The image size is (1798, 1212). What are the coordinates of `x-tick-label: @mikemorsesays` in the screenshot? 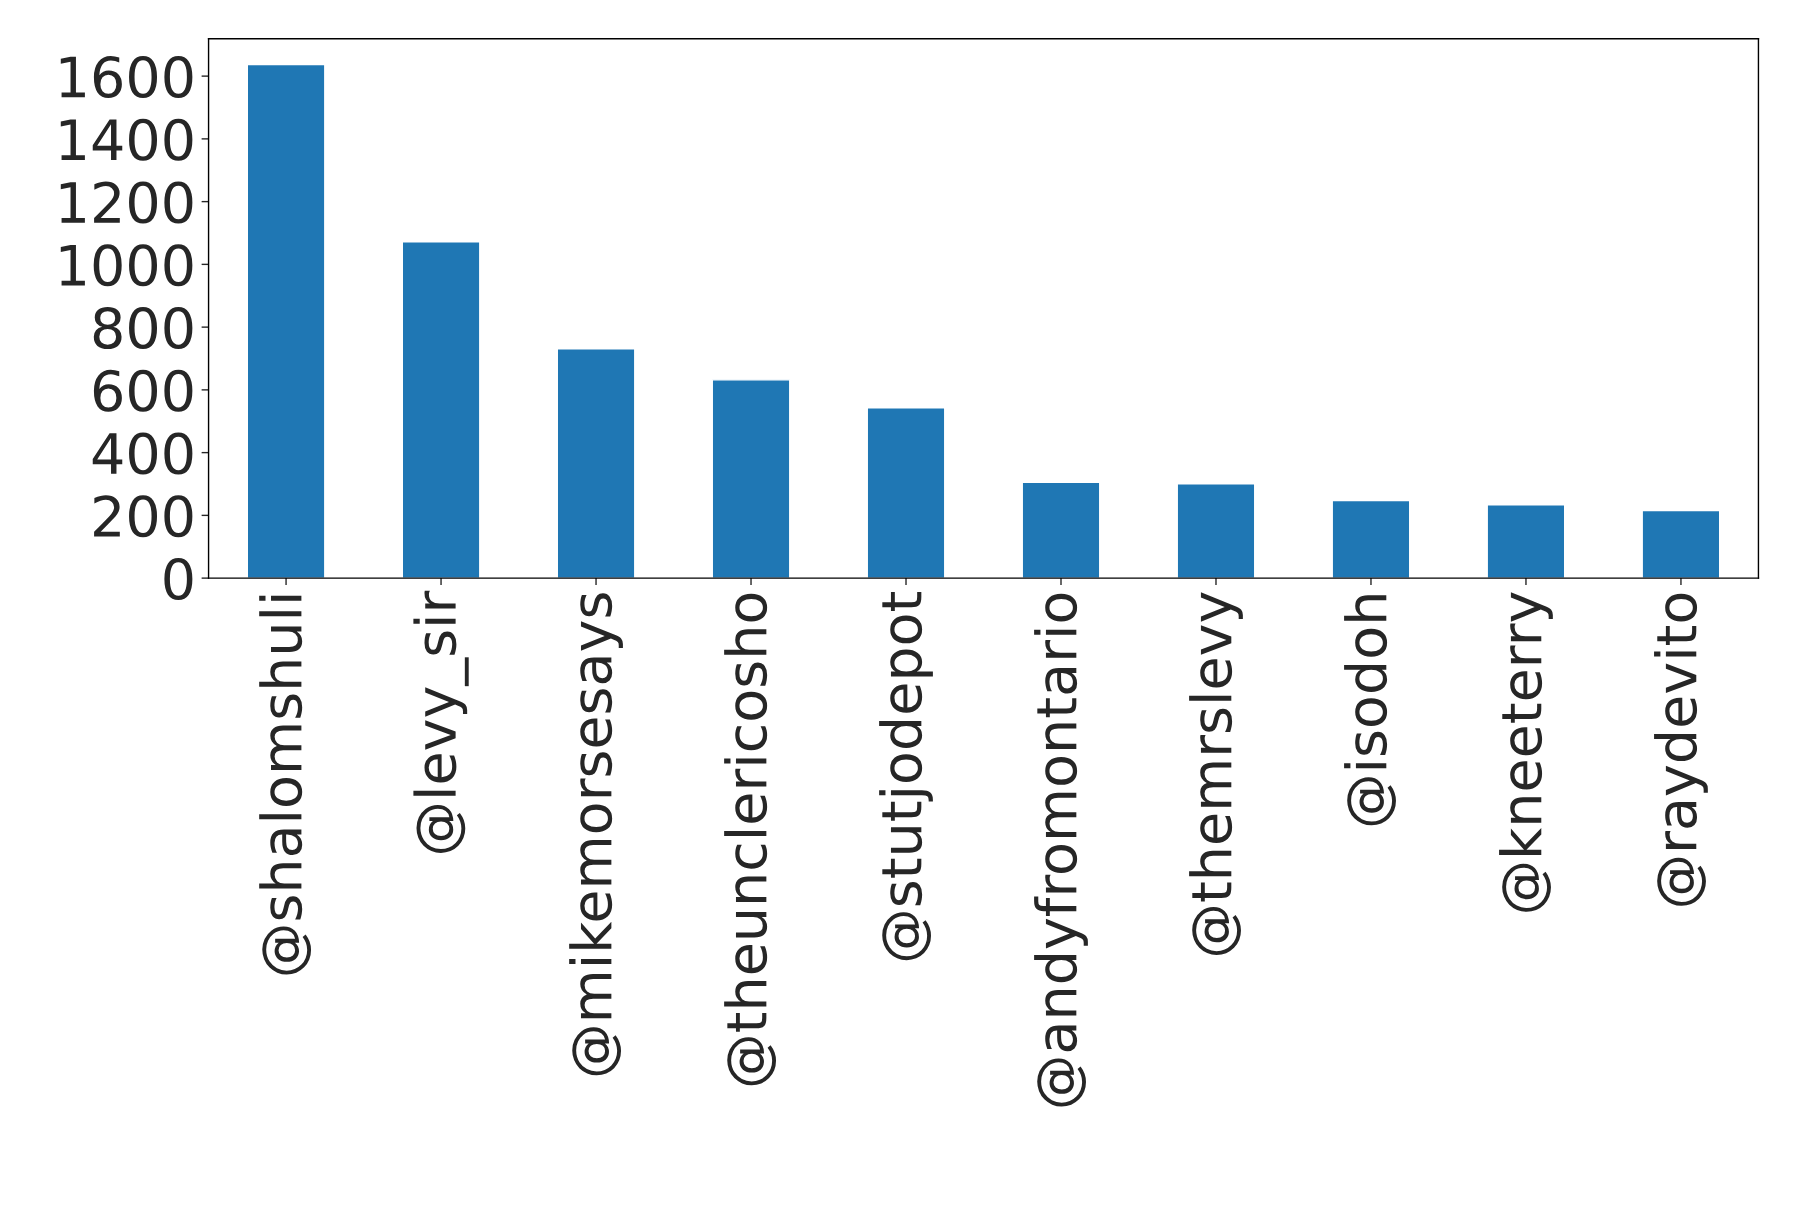 It's located at (596, 834).